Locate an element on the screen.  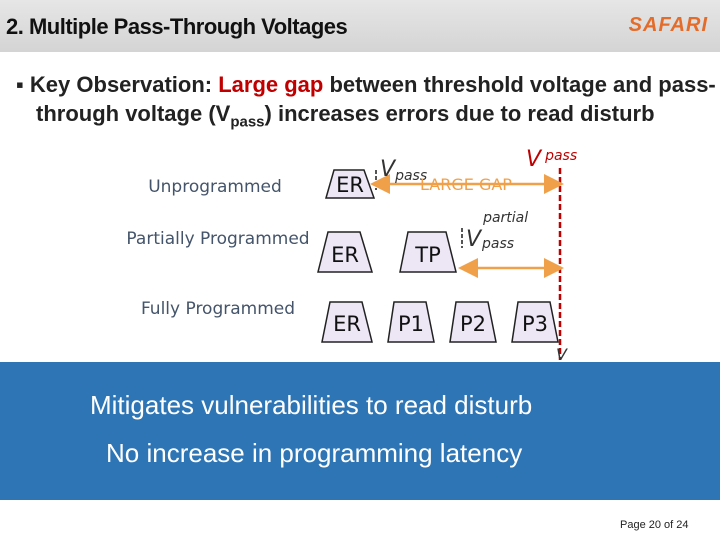
row-label-line: Partially Programmed is located at coordinates (217, 239).